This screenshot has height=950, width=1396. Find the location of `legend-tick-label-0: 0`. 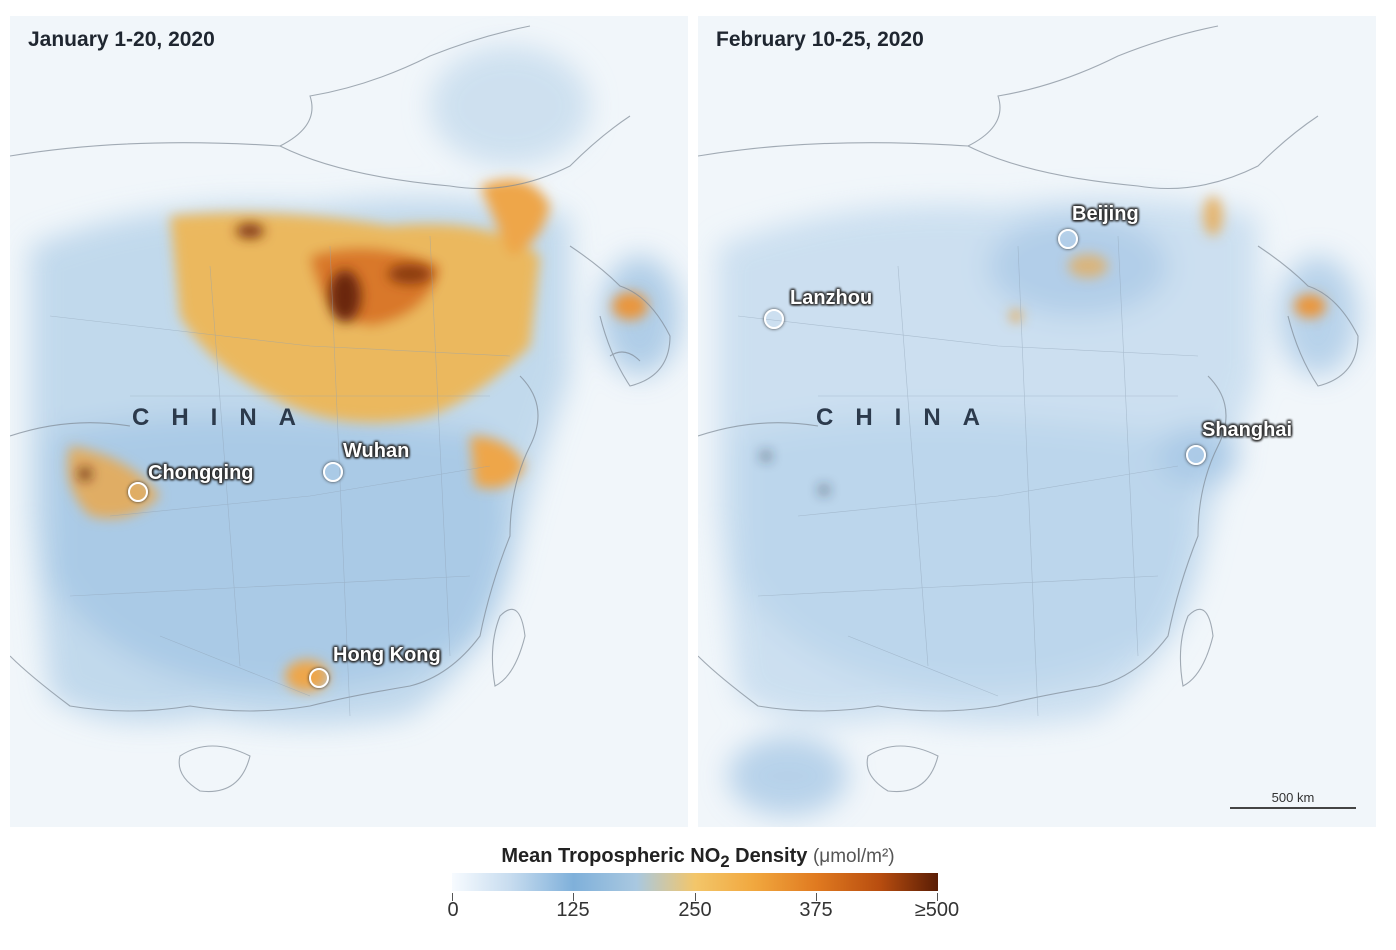

legend-tick-label-0: 0 is located at coordinates (453, 910).